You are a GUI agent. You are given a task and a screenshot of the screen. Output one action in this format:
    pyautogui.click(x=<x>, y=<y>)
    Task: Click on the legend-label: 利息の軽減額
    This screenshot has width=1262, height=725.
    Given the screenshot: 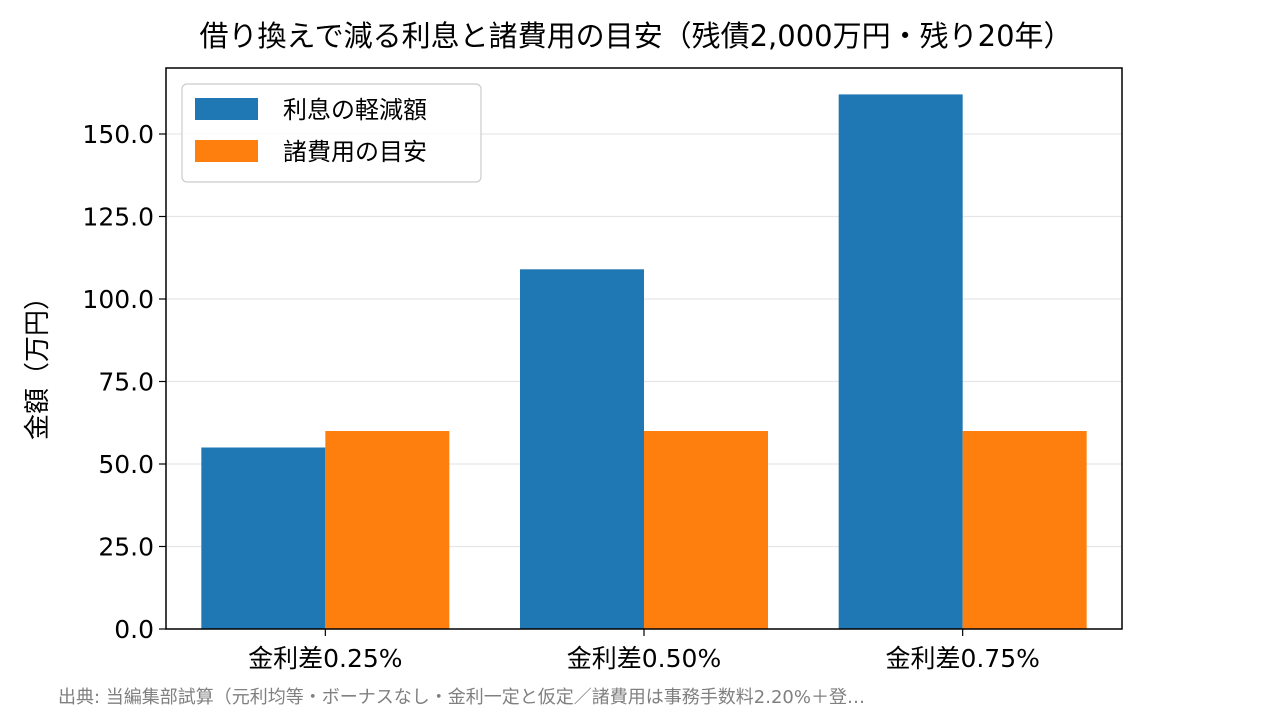 What is the action you would take?
    pyautogui.click(x=355, y=110)
    